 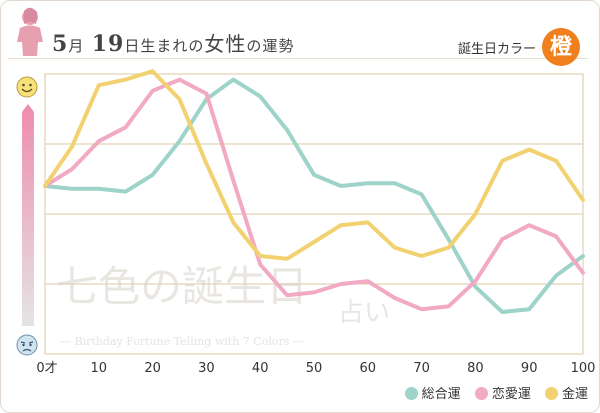 What do you see at coordinates (152, 368) in the screenshot?
I see `x-tick-label: 20` at bounding box center [152, 368].